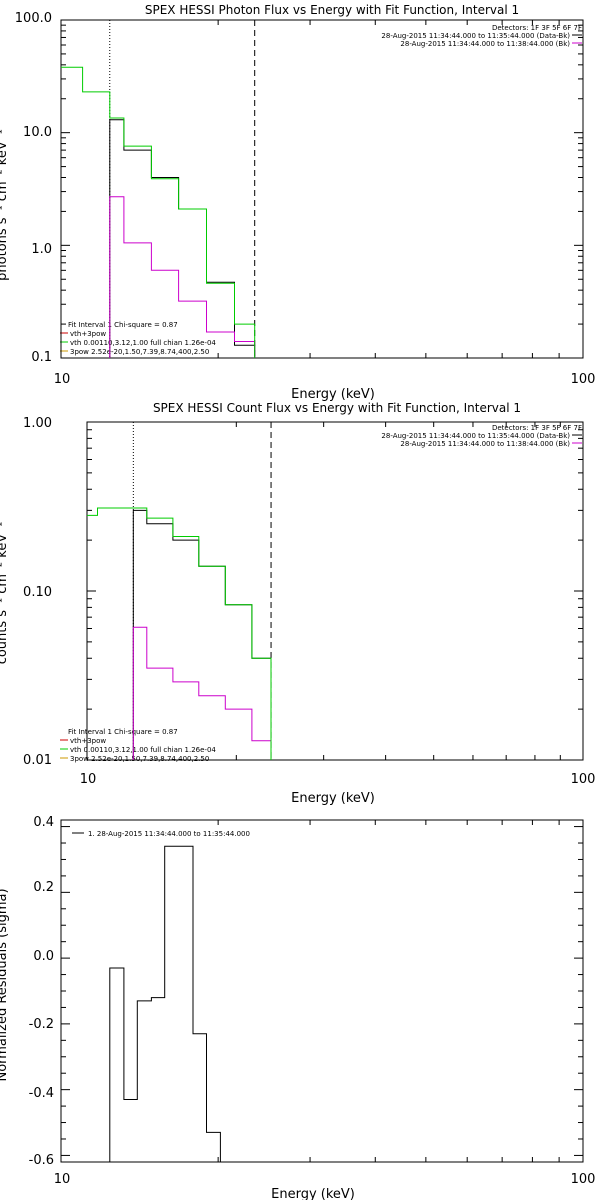  I want to click on count-x-tick-10: 10, so click(88, 779).